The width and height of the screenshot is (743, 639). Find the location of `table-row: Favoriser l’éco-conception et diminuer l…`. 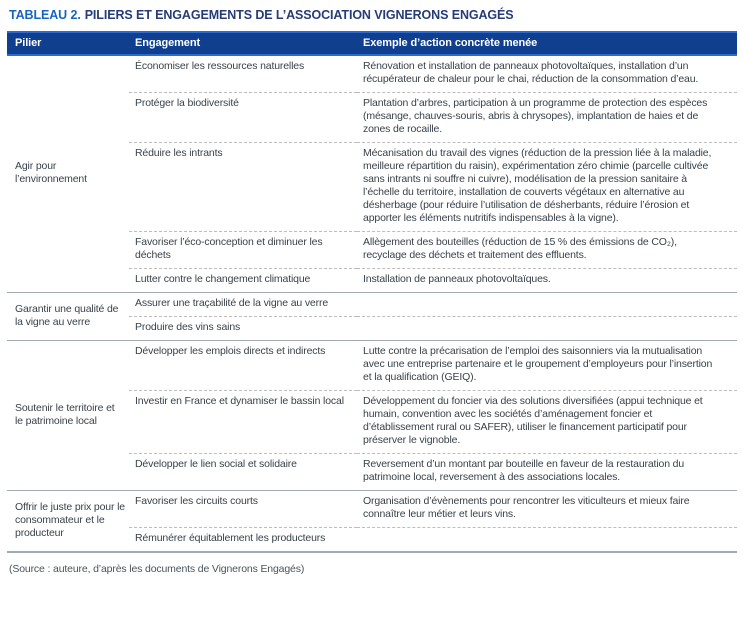

table-row: Favoriser l’éco-conception et diminuer l… is located at coordinates (372, 250).